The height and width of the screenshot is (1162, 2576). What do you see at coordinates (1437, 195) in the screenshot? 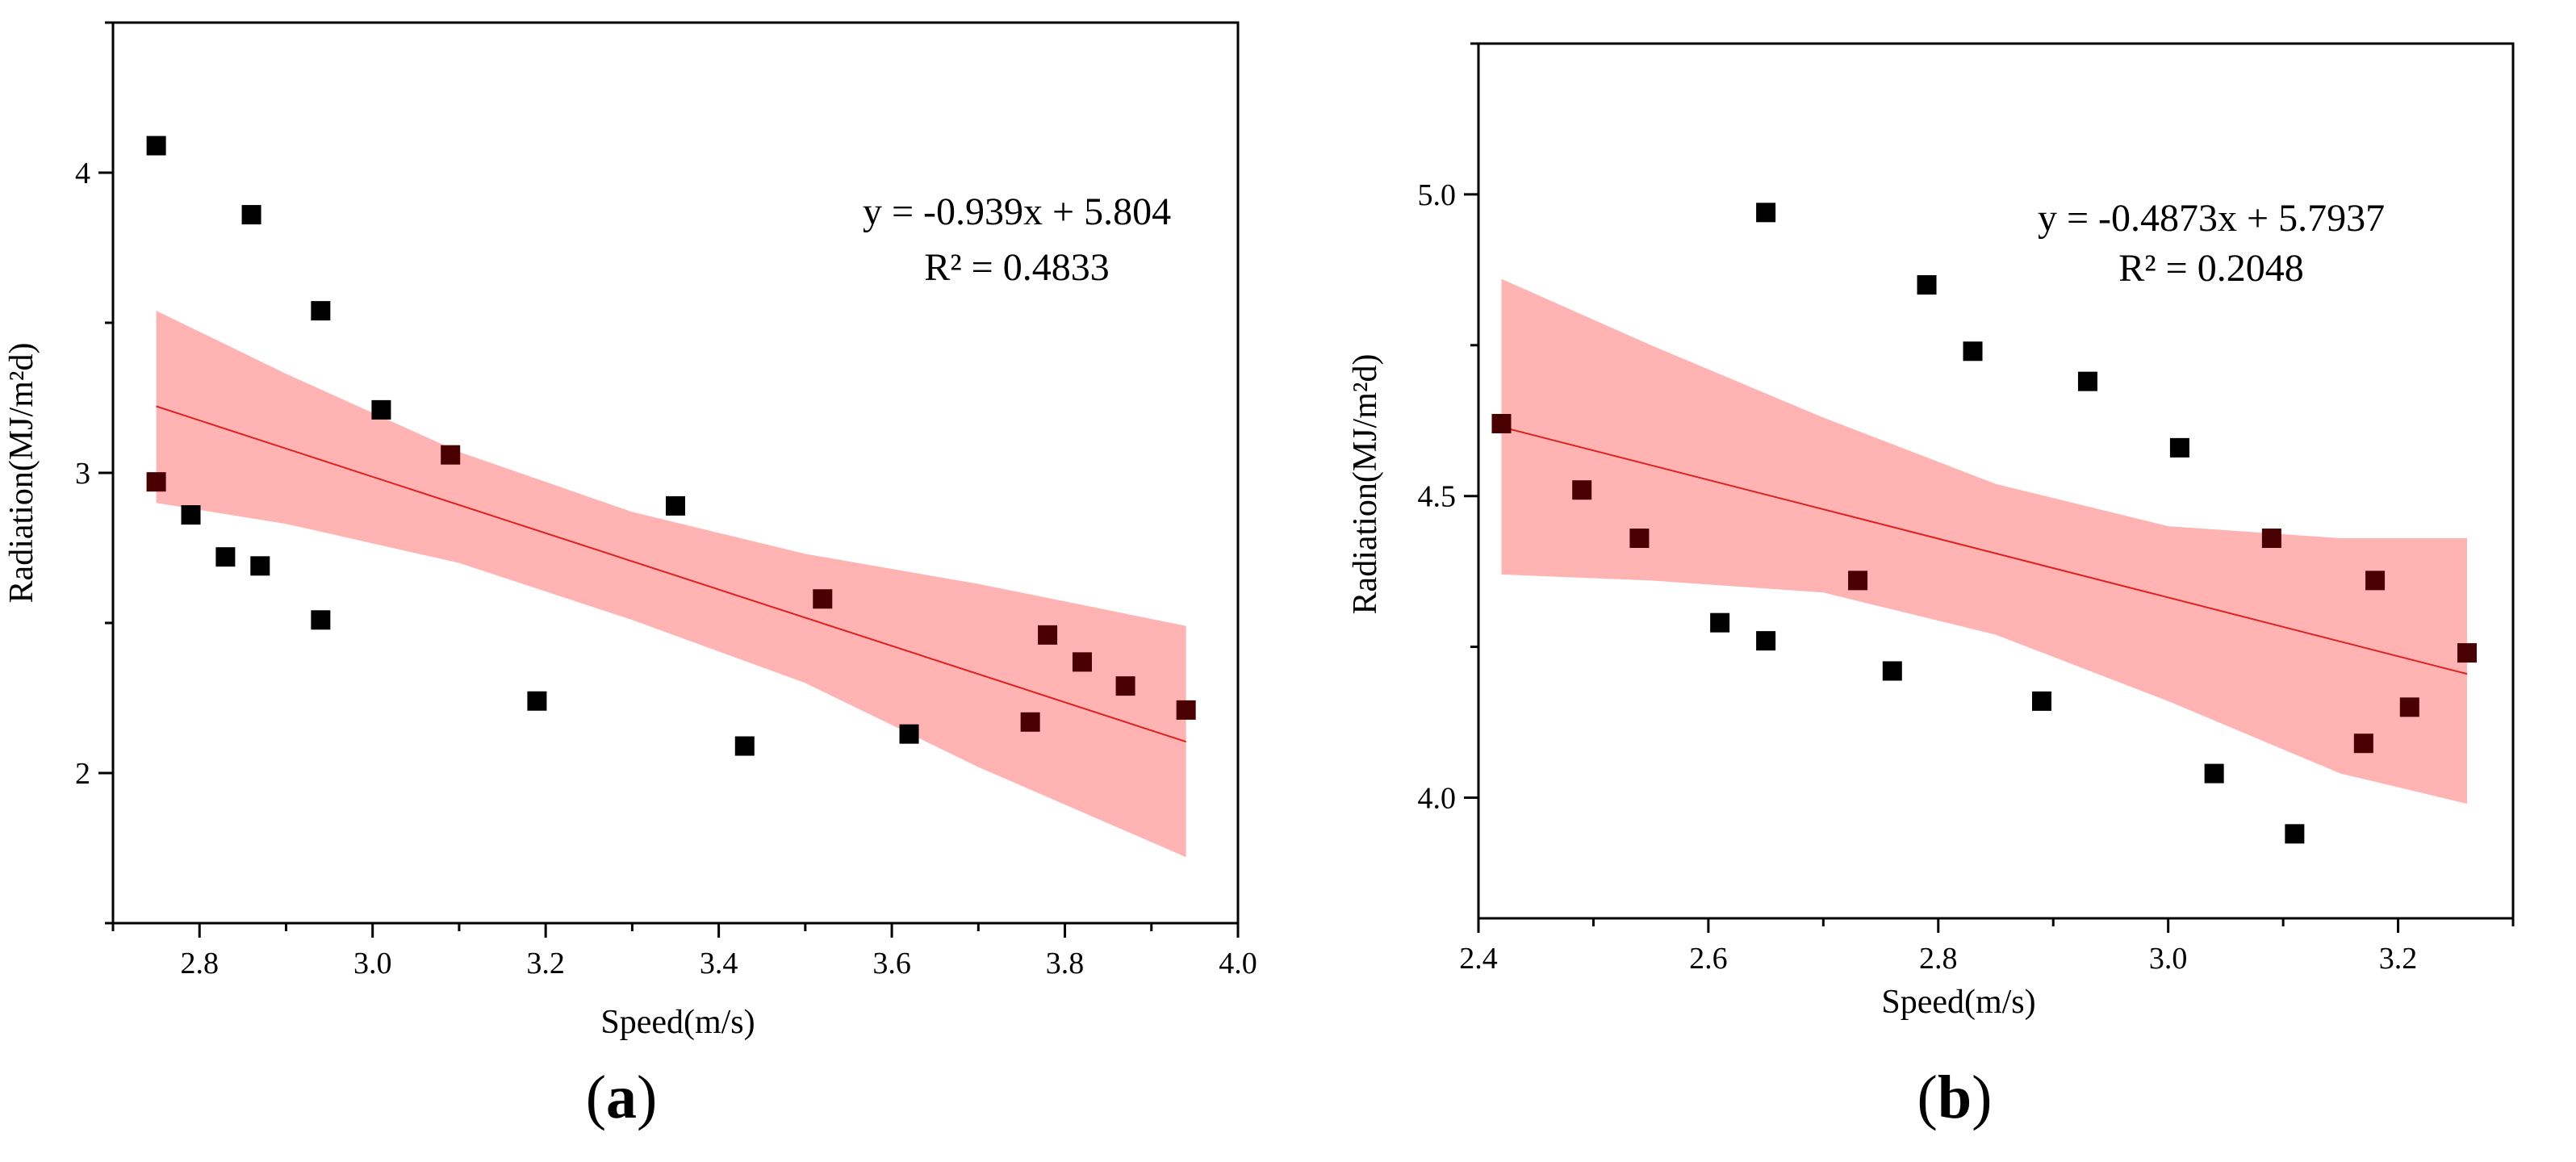
I see `y-tick-label: 5.0` at bounding box center [1437, 195].